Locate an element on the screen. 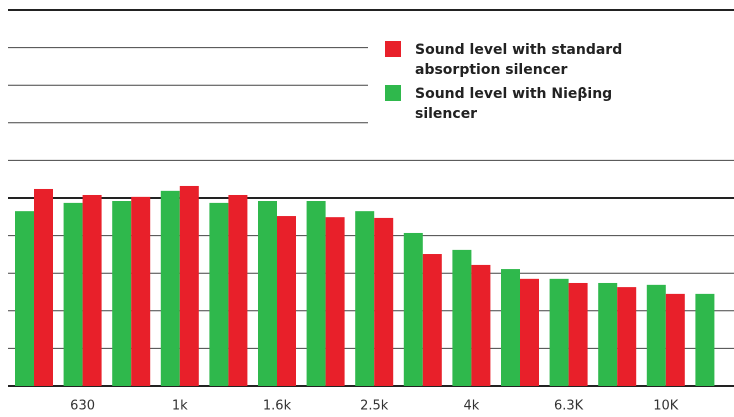 This screenshot has height=417, width=734. x-tick-label: 1k is located at coordinates (180, 406).